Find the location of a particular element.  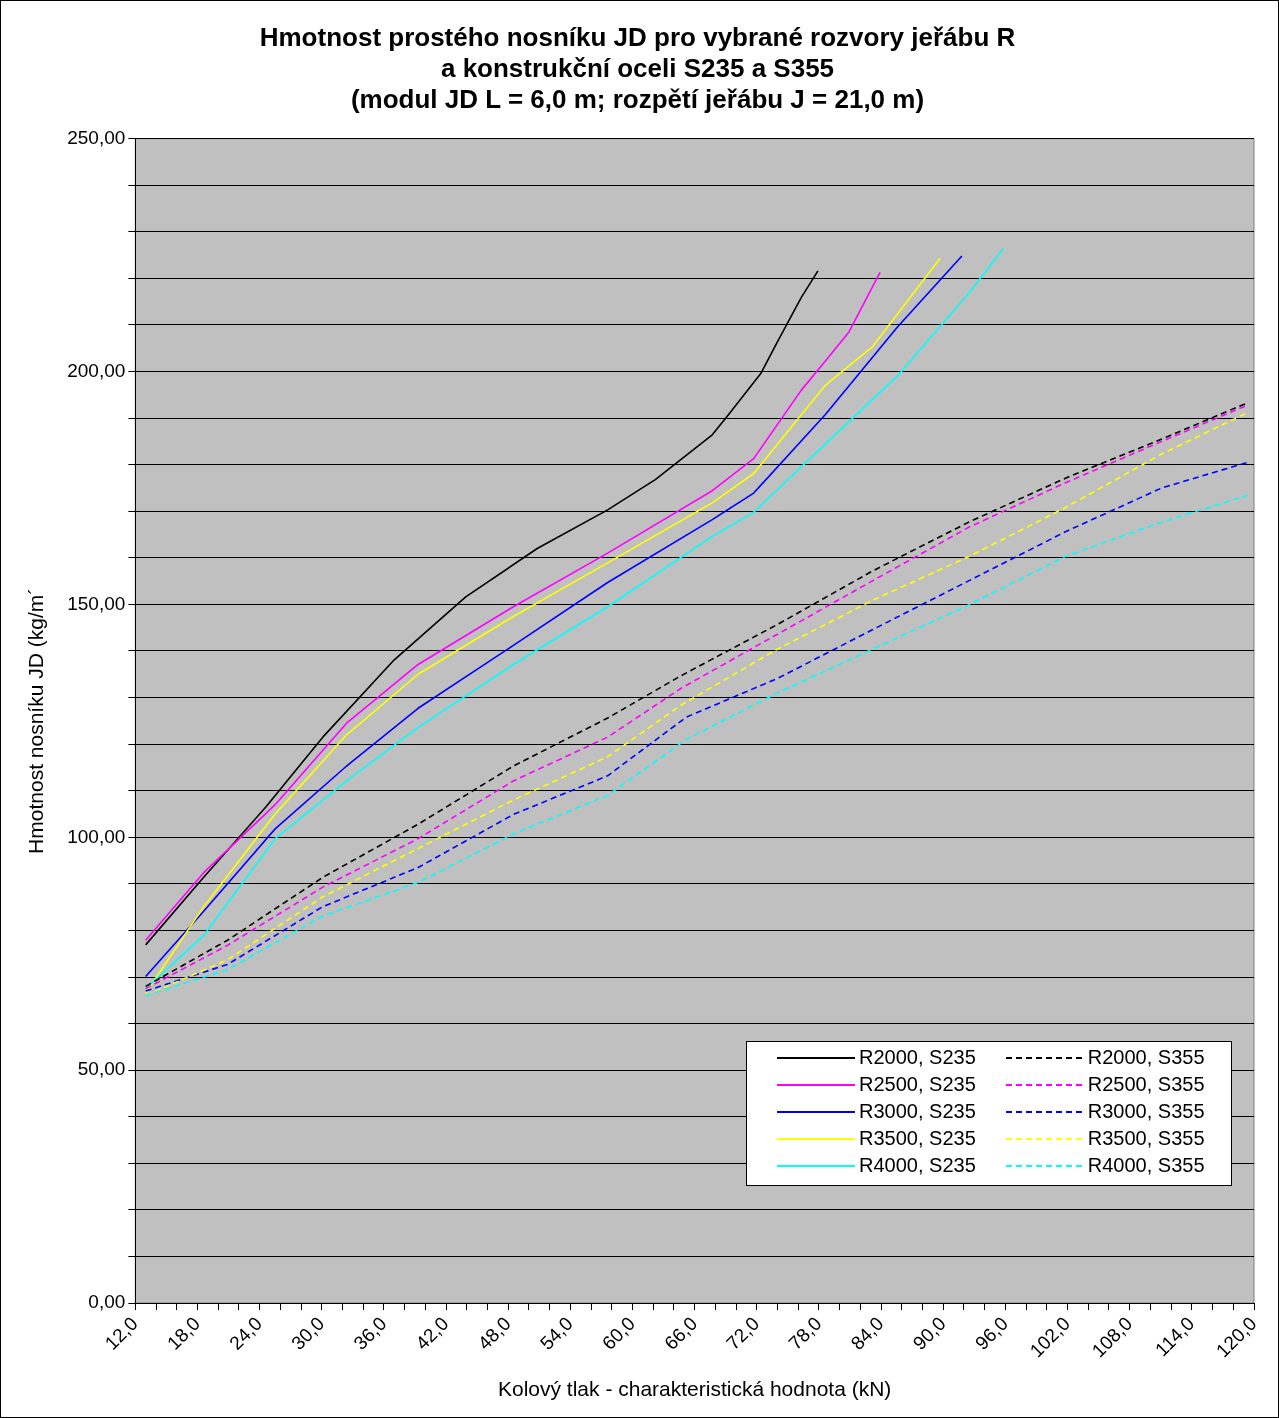

x-tick-label: 66,0 is located at coordinates (681, 1333).